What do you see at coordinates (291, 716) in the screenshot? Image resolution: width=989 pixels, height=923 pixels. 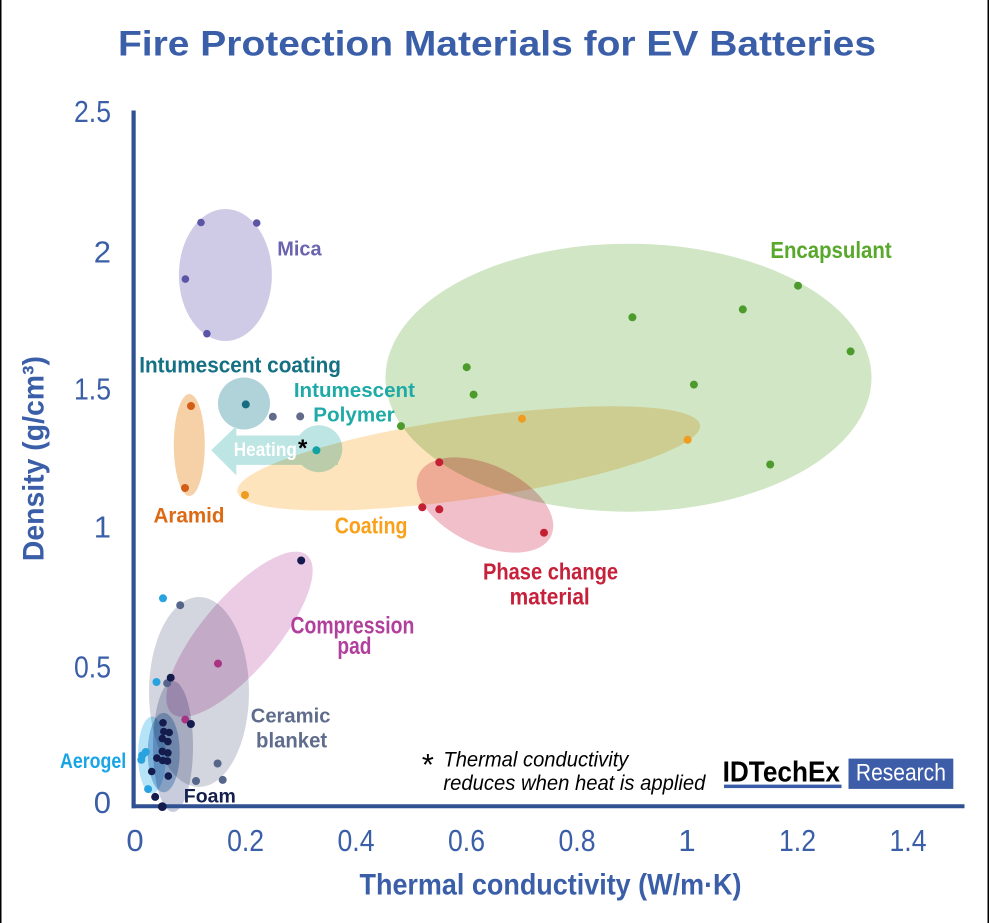 I see `svg-text: Ceramic` at bounding box center [291, 716].